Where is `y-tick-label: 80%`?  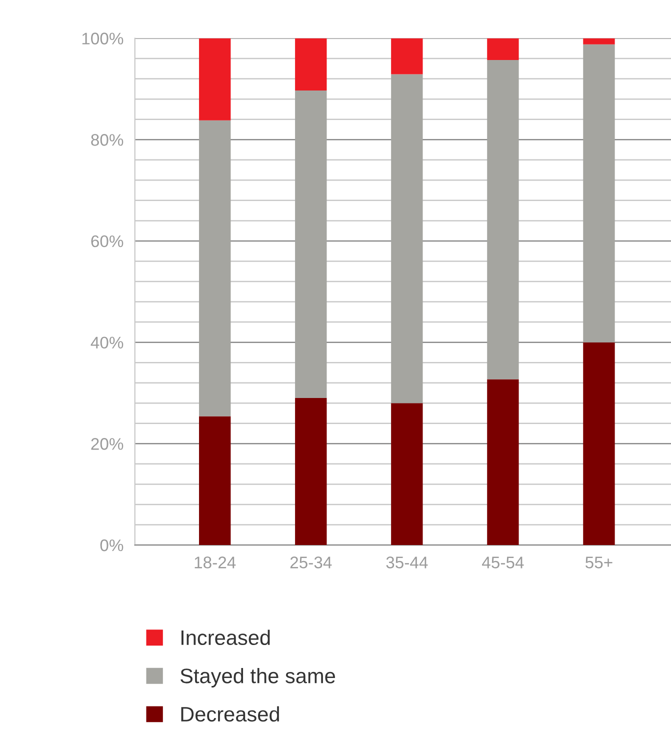
y-tick-label: 80% is located at coordinates (107, 140).